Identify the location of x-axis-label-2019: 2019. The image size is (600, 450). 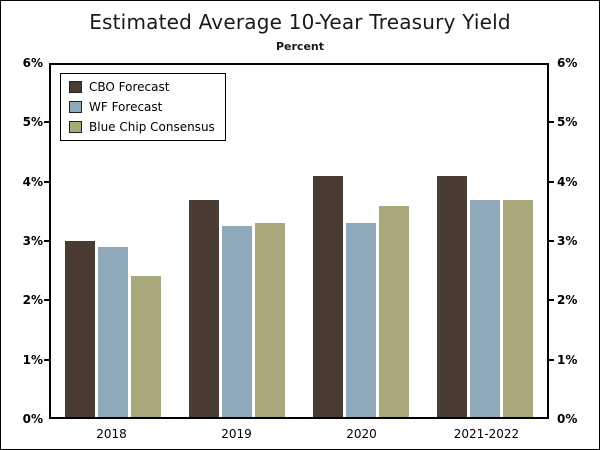
(236, 434).